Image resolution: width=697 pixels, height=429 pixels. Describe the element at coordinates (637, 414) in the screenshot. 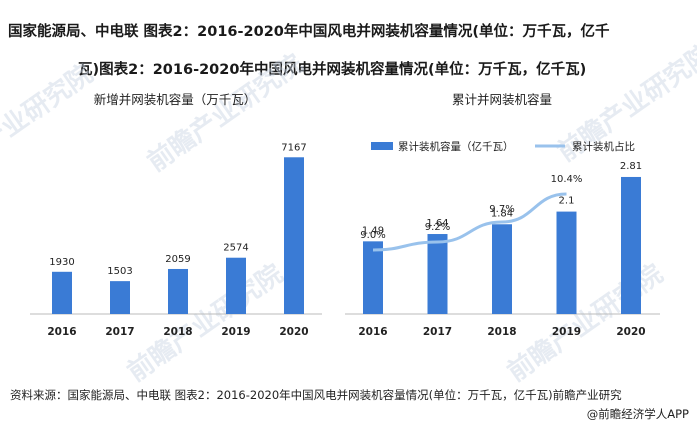

I see `credit-note: @前瞻经济学人APP` at that location.